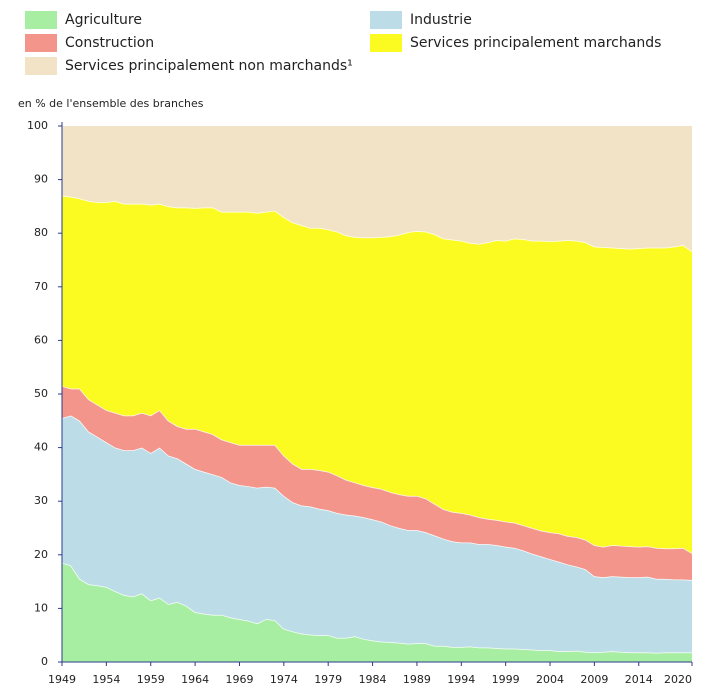 The width and height of the screenshot is (710, 688). I want to click on y-tick-label: 90, so click(41, 179).